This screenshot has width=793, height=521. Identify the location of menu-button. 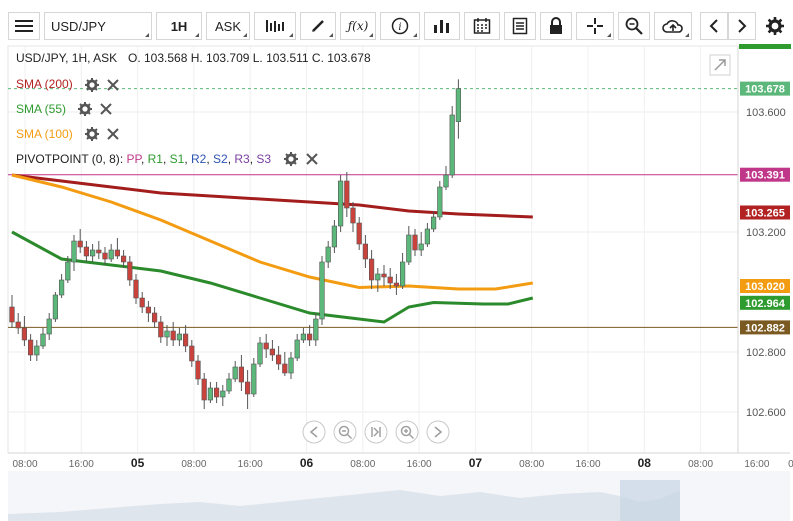
(24, 26).